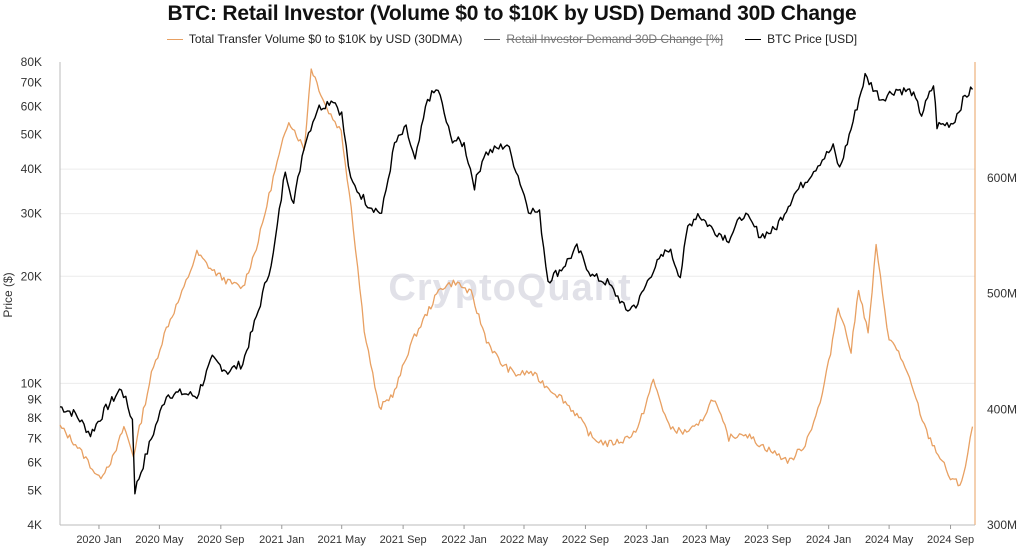  What do you see at coordinates (34, 400) in the screenshot?
I see `left-tick-label: 9K` at bounding box center [34, 400].